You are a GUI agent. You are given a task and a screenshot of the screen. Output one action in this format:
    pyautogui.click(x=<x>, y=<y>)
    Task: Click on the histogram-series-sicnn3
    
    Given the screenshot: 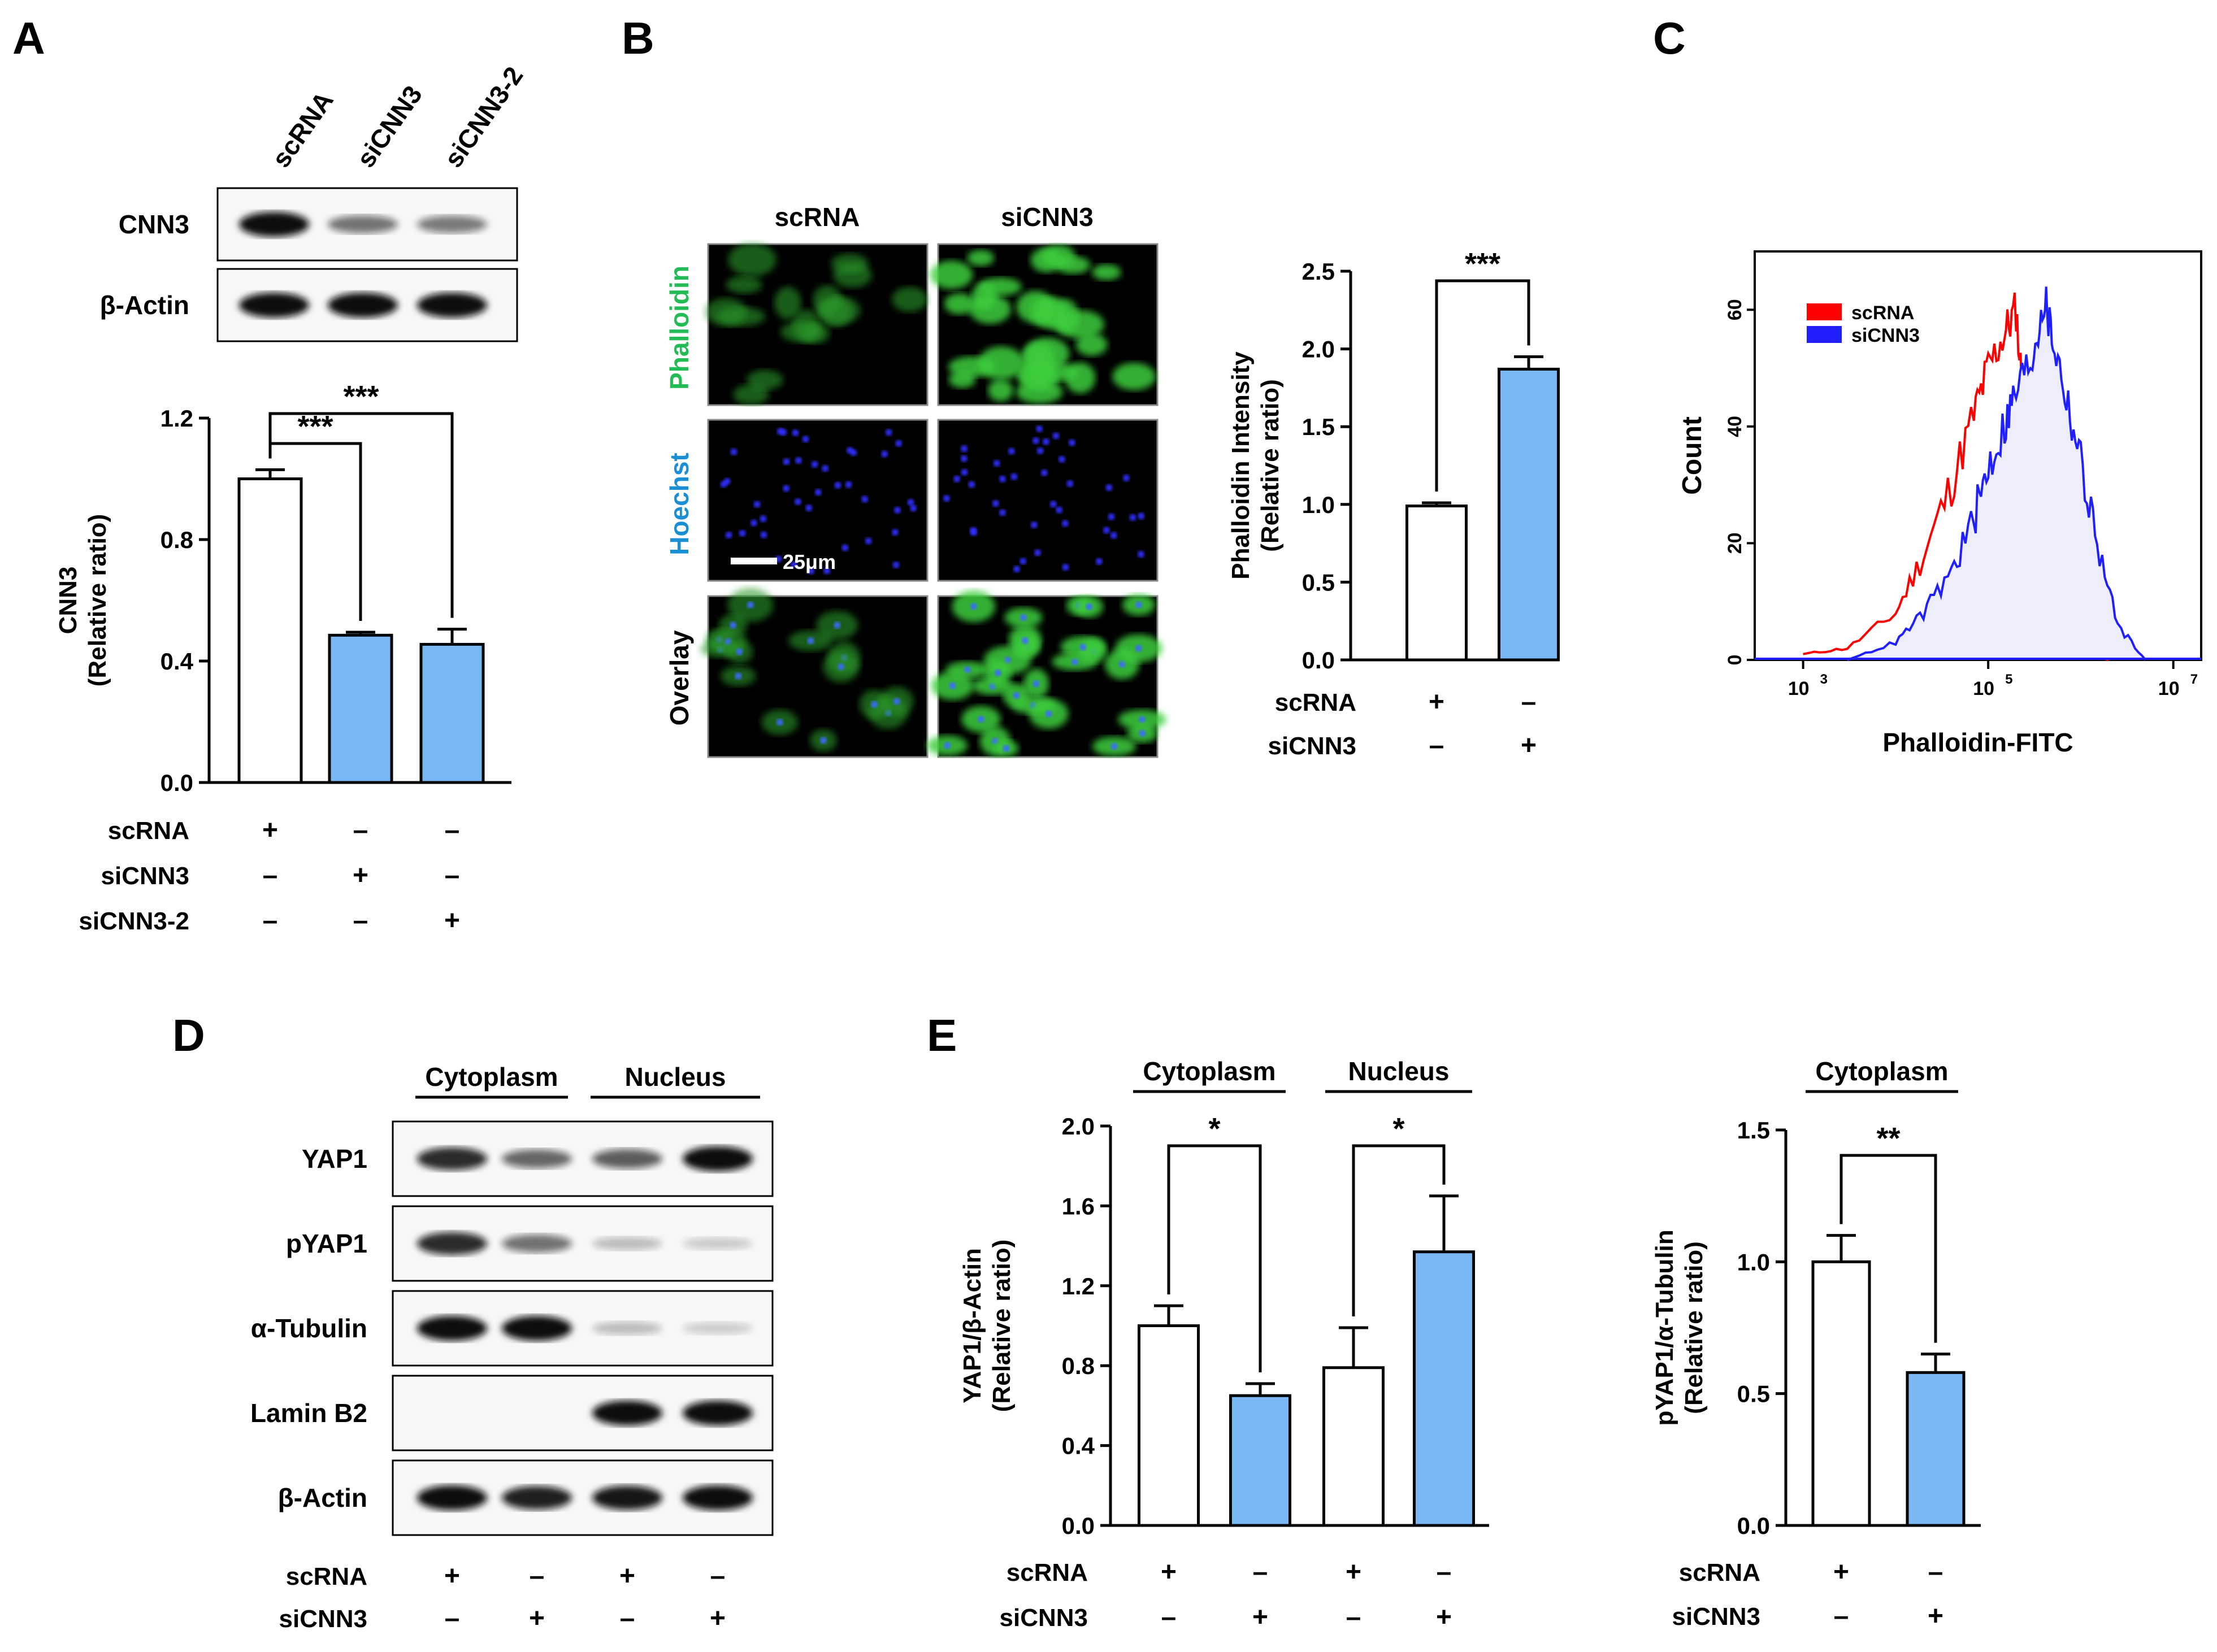 What is the action you would take?
    pyautogui.click(x=1997, y=473)
    